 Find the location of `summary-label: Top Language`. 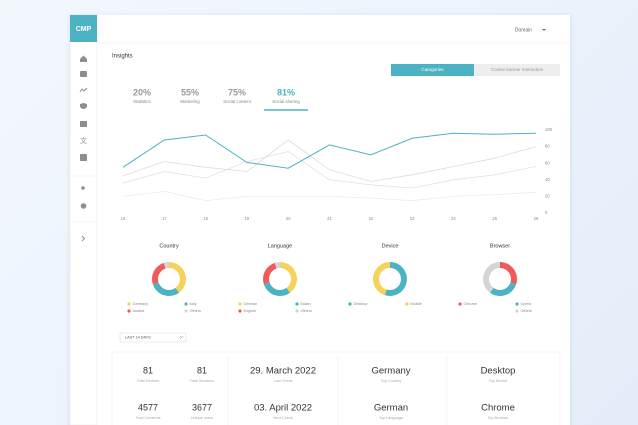

summary-label: Top Language is located at coordinates (391, 418).